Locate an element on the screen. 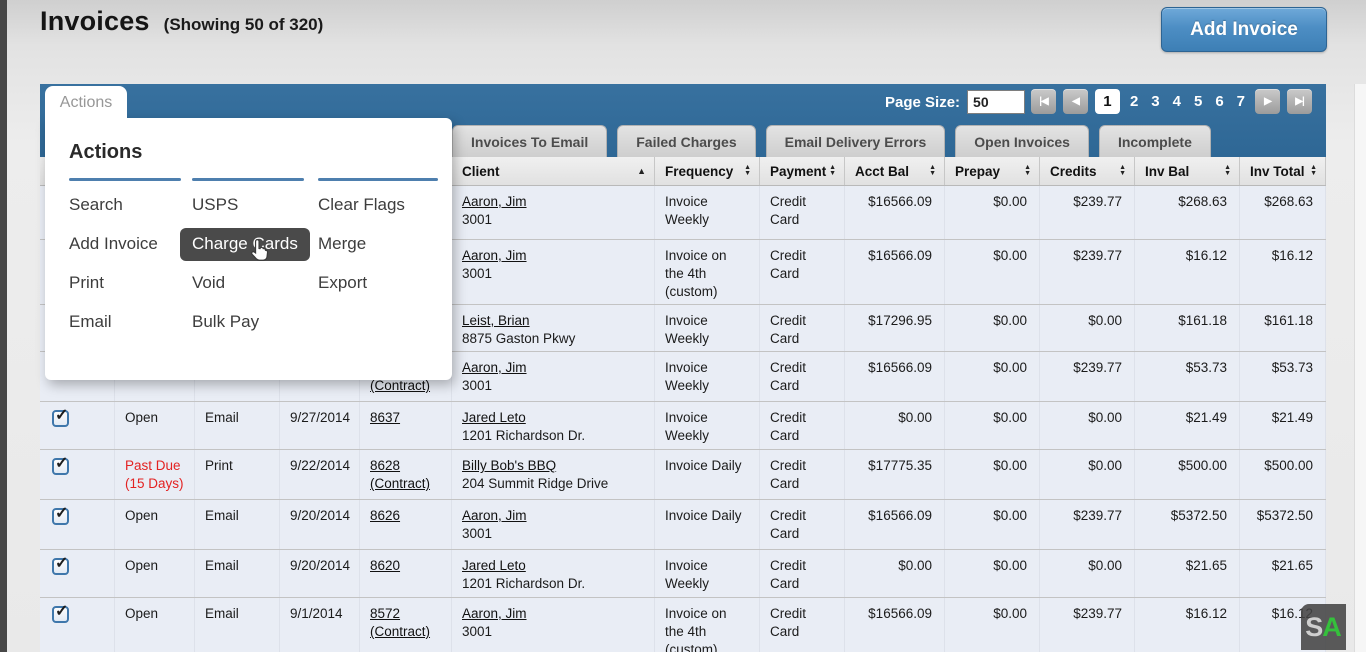  date-text: 9/20/2014 is located at coordinates (320, 515).